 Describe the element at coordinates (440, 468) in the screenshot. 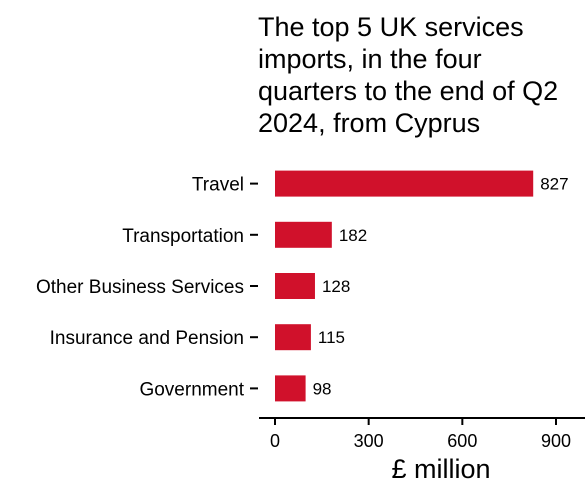

I see `x-axis-title: £ million` at that location.